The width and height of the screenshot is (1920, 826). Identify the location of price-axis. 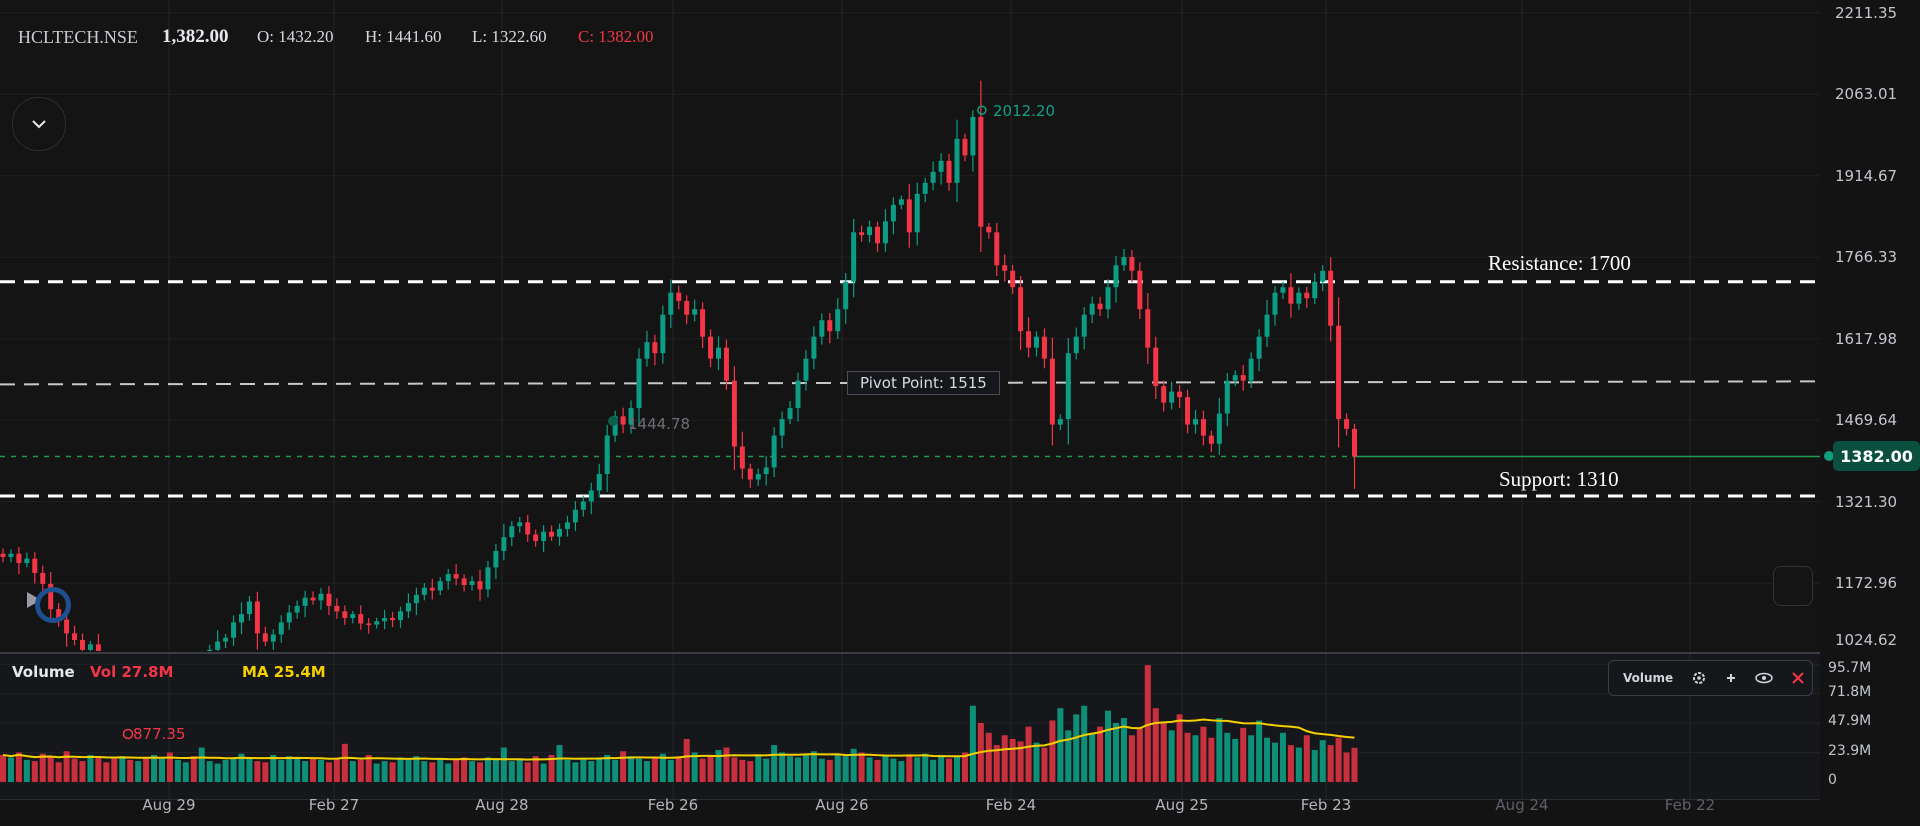
(1870, 413).